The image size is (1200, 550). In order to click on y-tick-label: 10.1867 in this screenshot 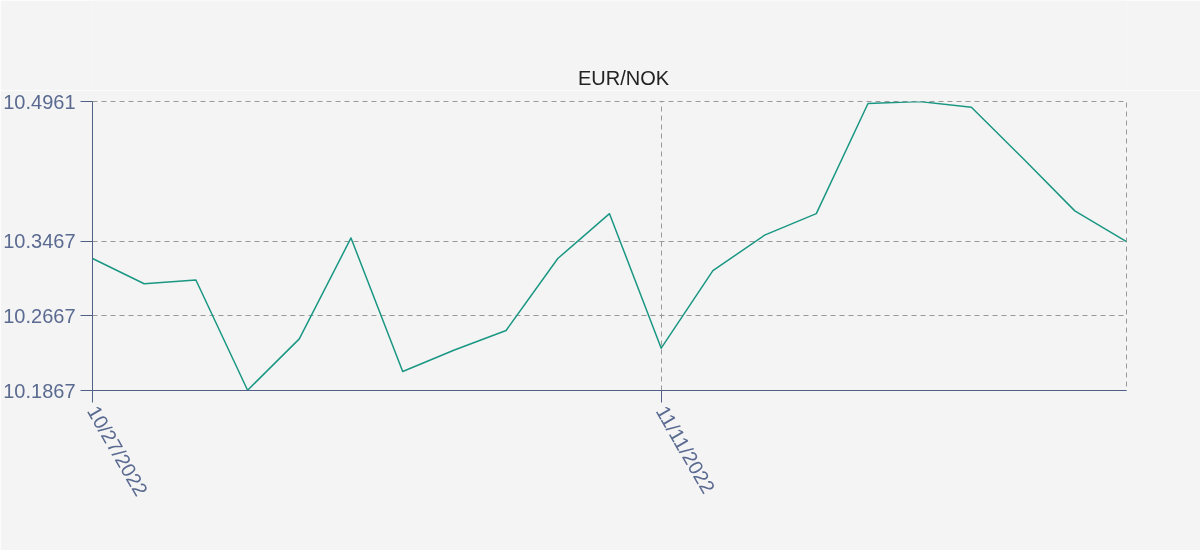, I will do `click(39, 390)`.